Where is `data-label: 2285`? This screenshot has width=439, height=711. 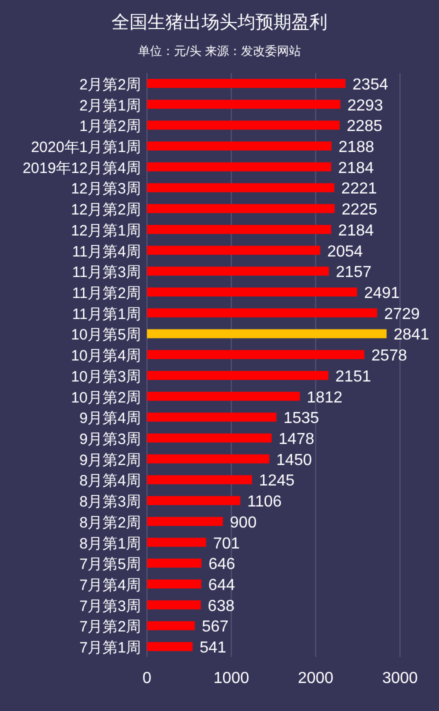
data-label: 2285 is located at coordinates (364, 127).